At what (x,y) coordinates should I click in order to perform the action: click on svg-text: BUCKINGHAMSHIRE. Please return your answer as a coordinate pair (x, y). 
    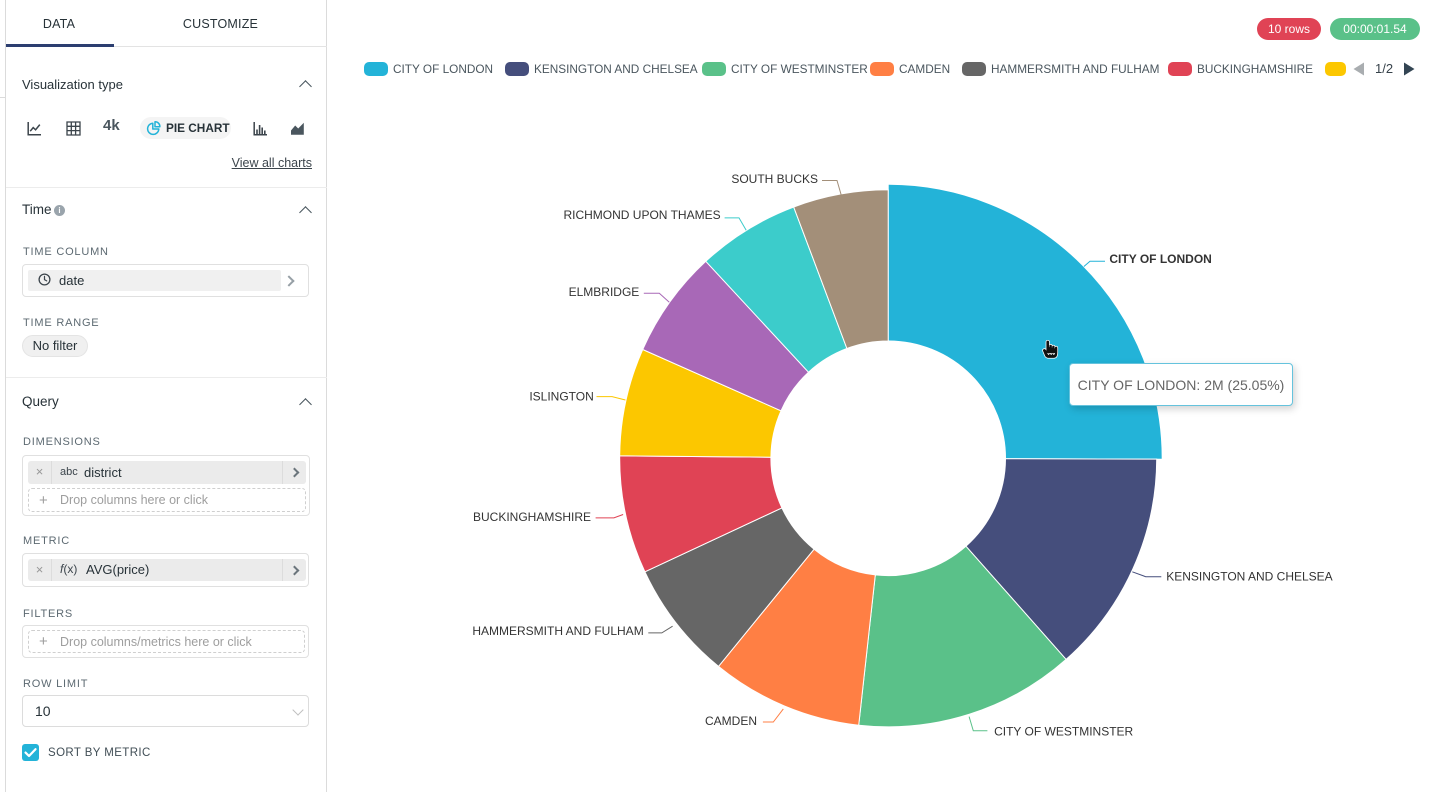
    Looking at the image, I should click on (532, 517).